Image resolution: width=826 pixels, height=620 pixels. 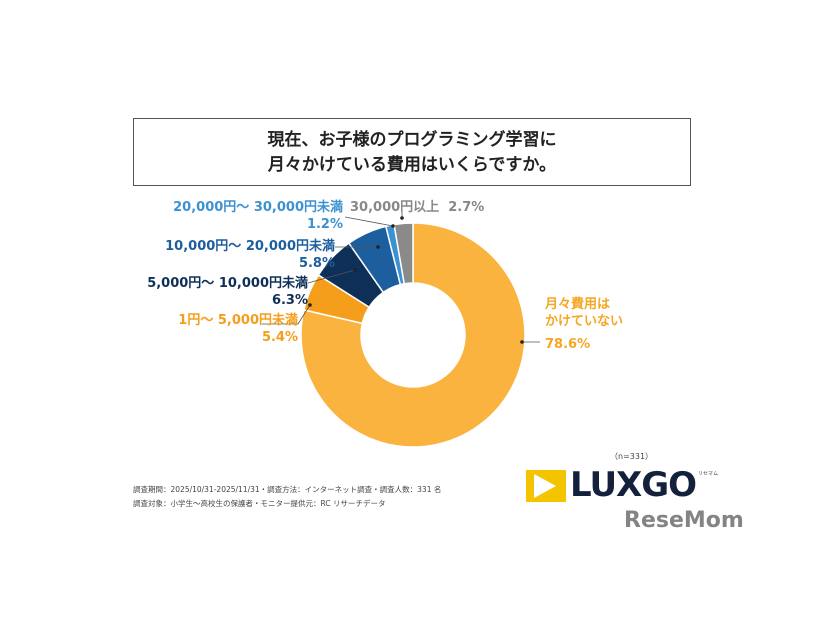 I want to click on label-1-5000: 1円～ 5,000円未満 5.4%, so click(x=238, y=329).